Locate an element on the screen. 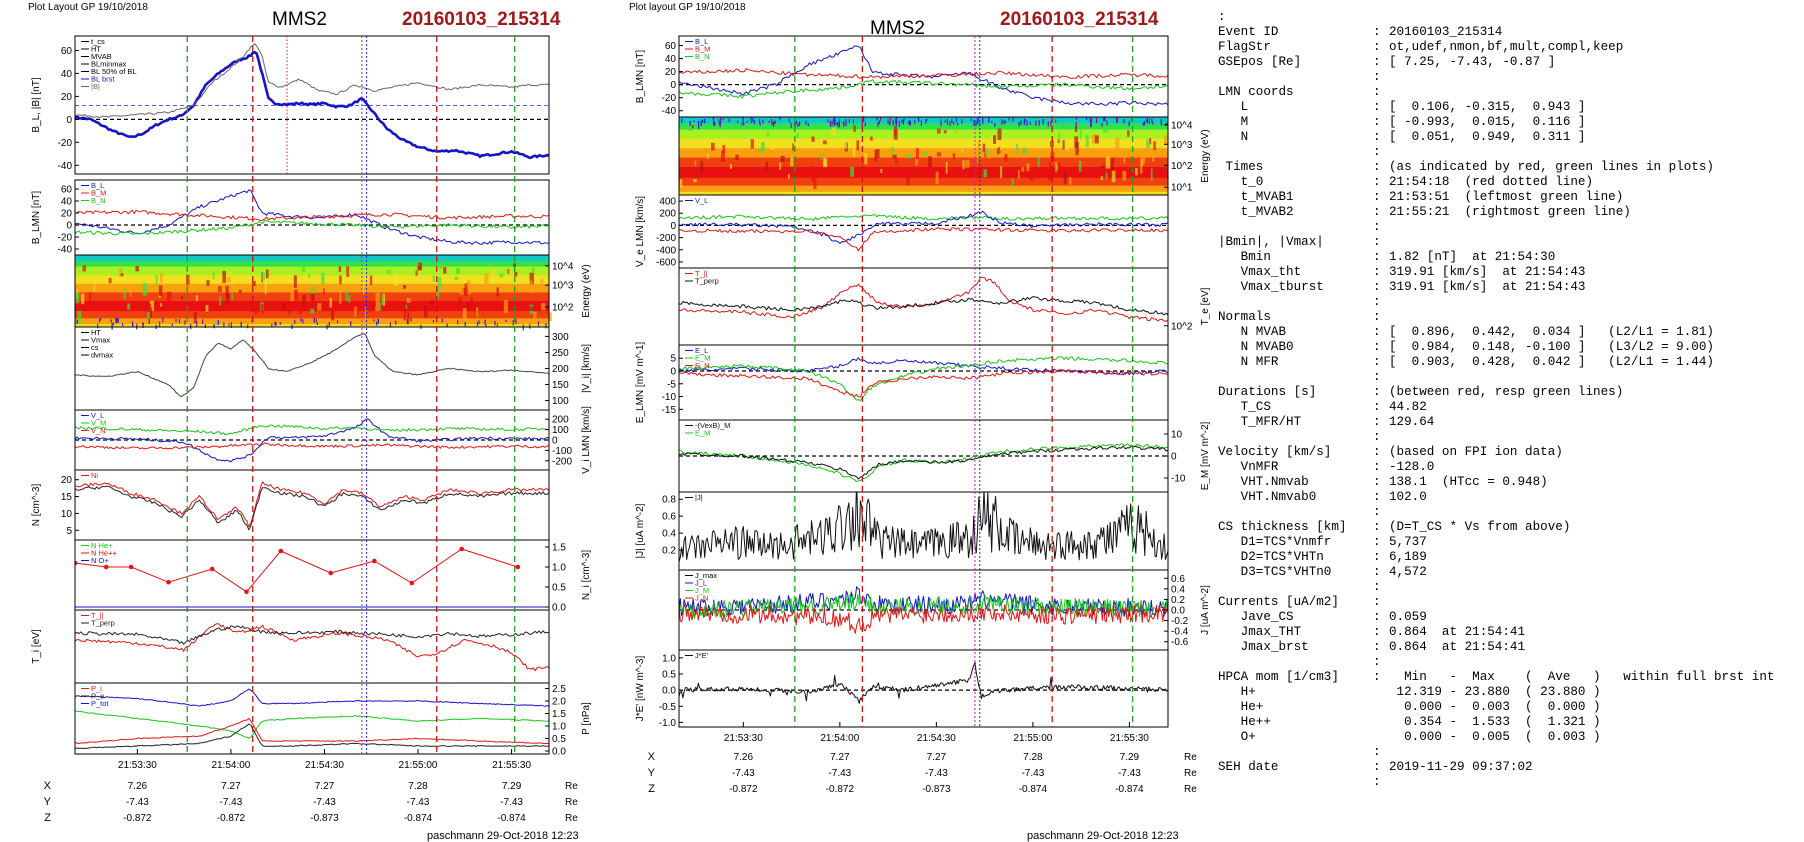 This screenshot has height=842, width=1804. legend-entry: T_|| is located at coordinates (701, 273).